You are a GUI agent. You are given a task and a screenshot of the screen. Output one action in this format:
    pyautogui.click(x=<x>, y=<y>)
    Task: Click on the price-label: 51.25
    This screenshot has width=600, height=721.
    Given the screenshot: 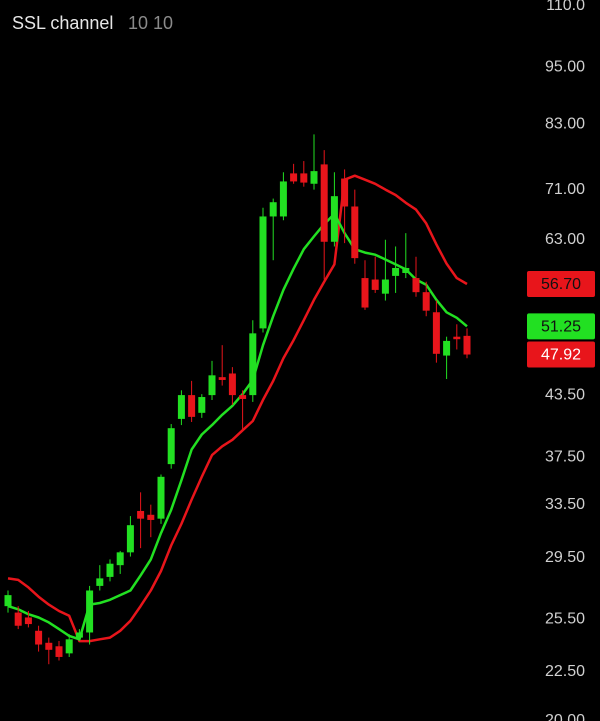 What is the action you would take?
    pyautogui.click(x=561, y=327)
    